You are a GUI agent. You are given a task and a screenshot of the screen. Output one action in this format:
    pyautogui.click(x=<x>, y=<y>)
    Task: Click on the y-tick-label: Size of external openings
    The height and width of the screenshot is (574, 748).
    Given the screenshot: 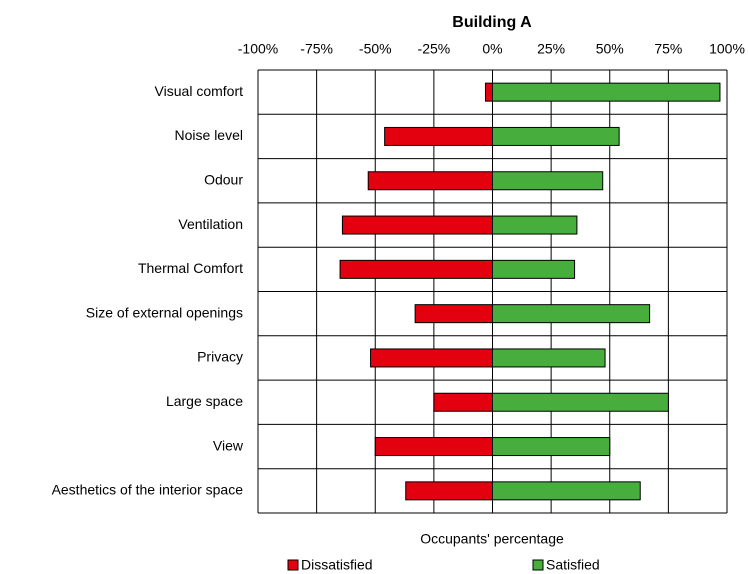 What is the action you would take?
    pyautogui.click(x=164, y=312)
    